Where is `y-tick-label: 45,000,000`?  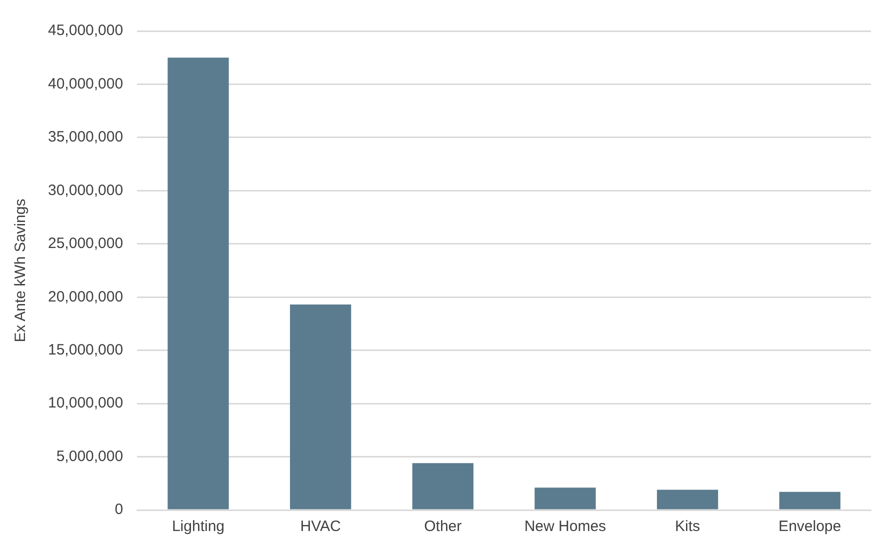 y-tick-label: 45,000,000 is located at coordinates (86, 31).